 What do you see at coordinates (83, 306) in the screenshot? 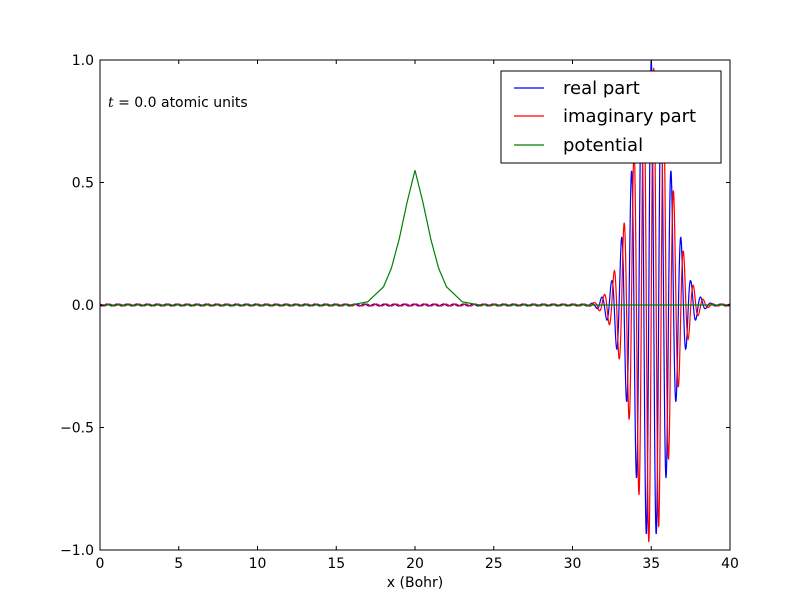
I see `y-tick-label: 0.0` at bounding box center [83, 306].